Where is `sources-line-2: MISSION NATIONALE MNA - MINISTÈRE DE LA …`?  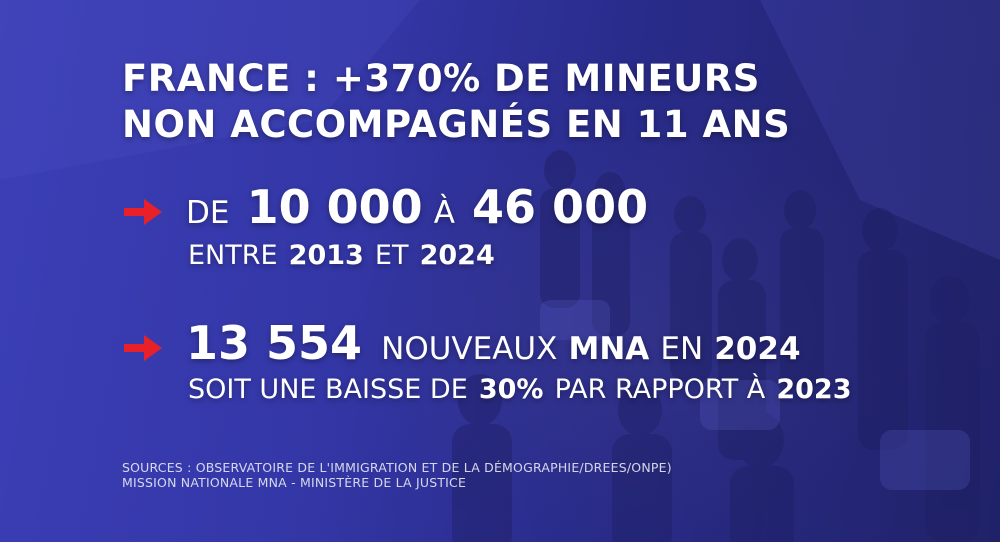 sources-line-2: MISSION NATIONALE MNA - MINISTÈRE DE LA … is located at coordinates (294, 482).